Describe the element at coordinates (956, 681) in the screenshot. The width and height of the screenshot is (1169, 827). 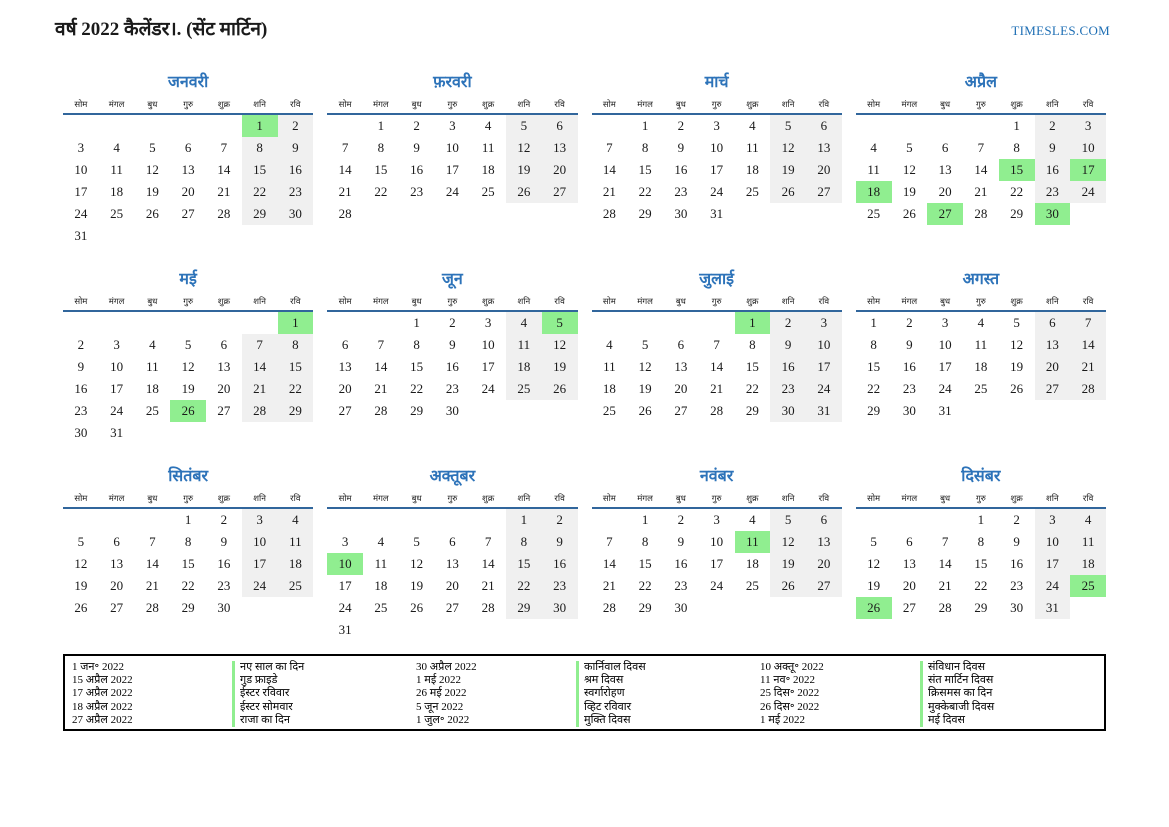
I see `holiday-name: संत मार्टिन दिवस` at that location.